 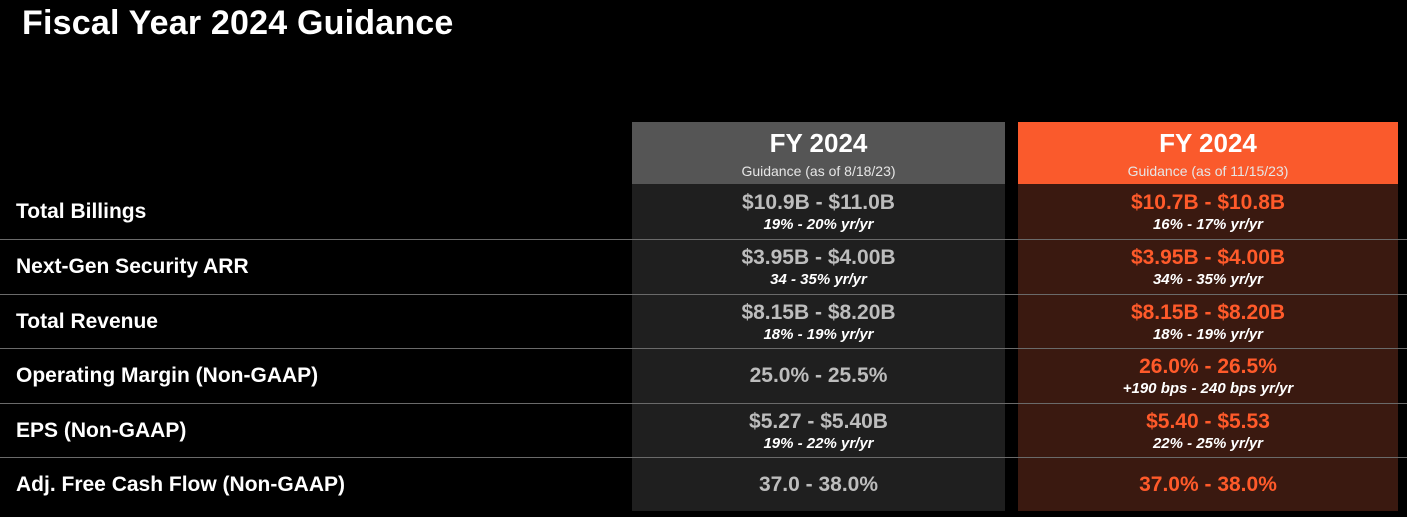 I want to click on updated-guidance-cell: $10.7B - $10.8B 16% - 17% yr/yr, so click(x=1208, y=212).